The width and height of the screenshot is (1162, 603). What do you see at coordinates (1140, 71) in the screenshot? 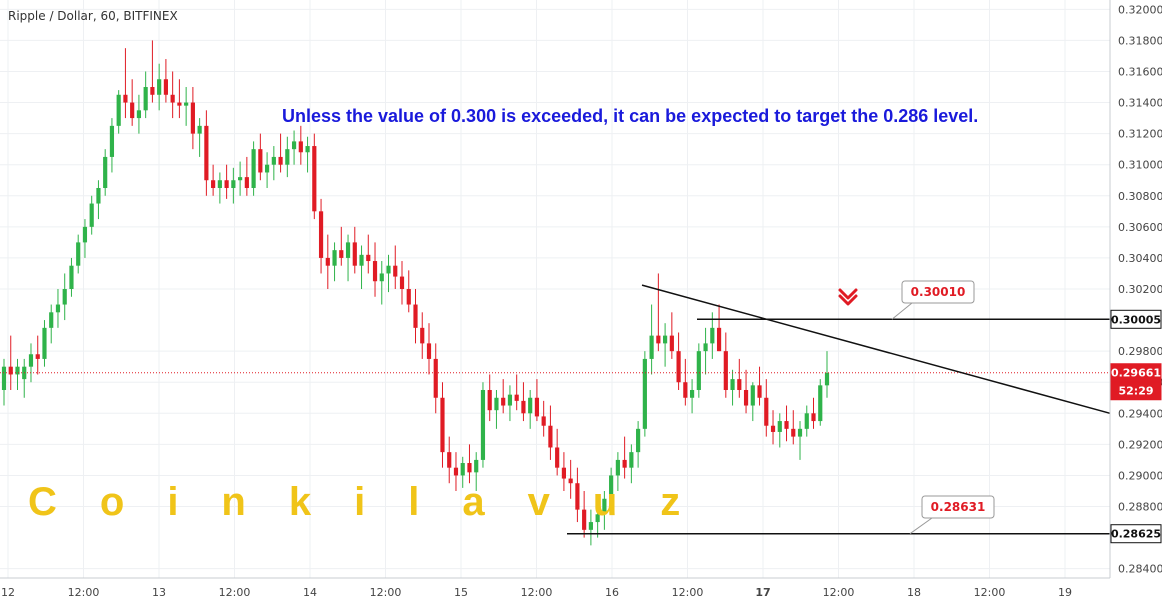
I see `y-tick-label: 0.31600` at bounding box center [1140, 71].